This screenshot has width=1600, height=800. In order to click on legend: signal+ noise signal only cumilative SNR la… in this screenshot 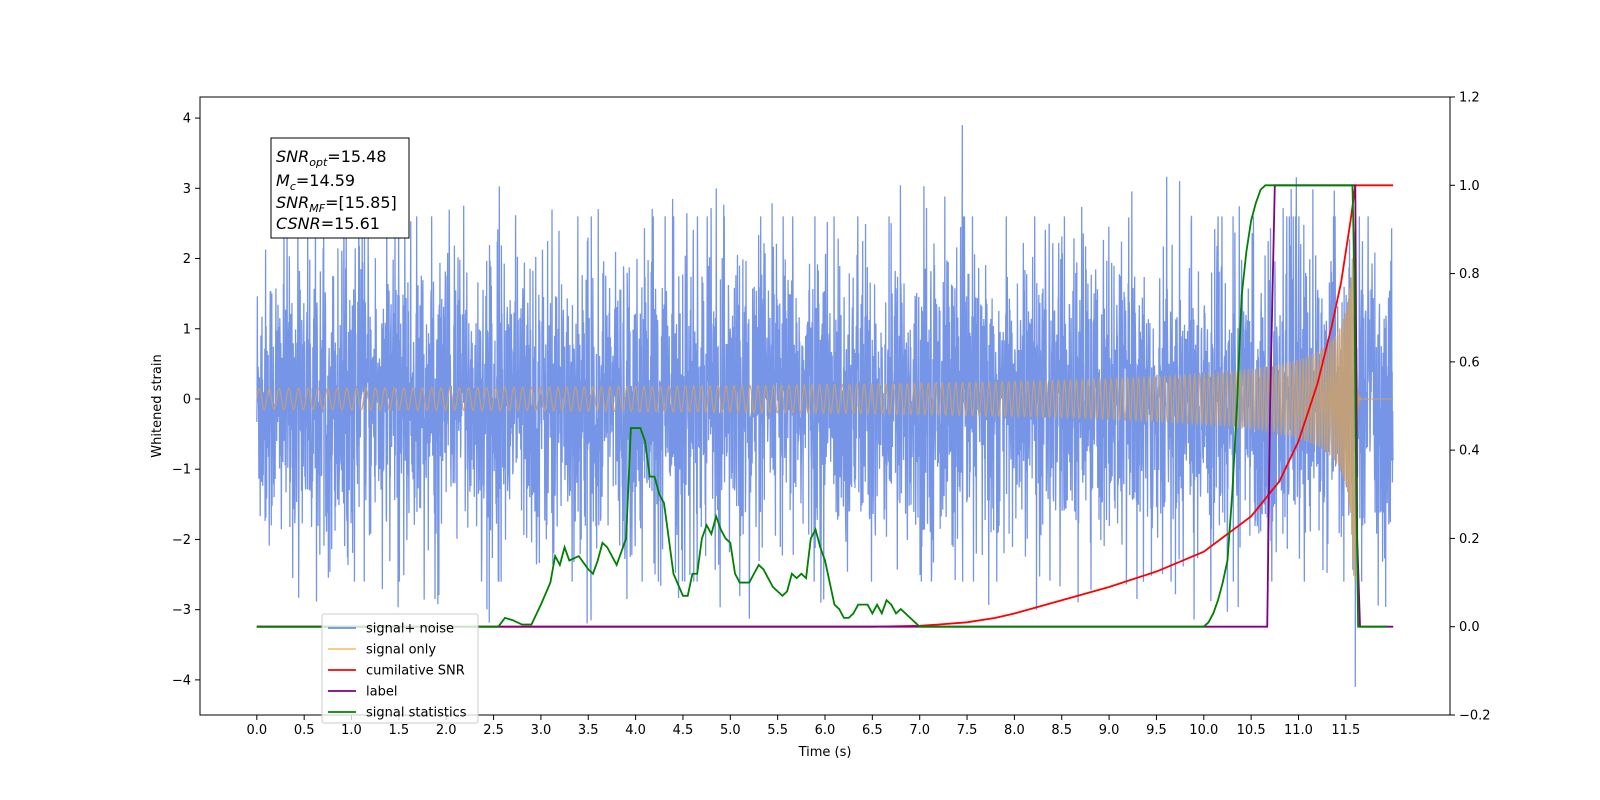, I will do `click(400, 668)`.